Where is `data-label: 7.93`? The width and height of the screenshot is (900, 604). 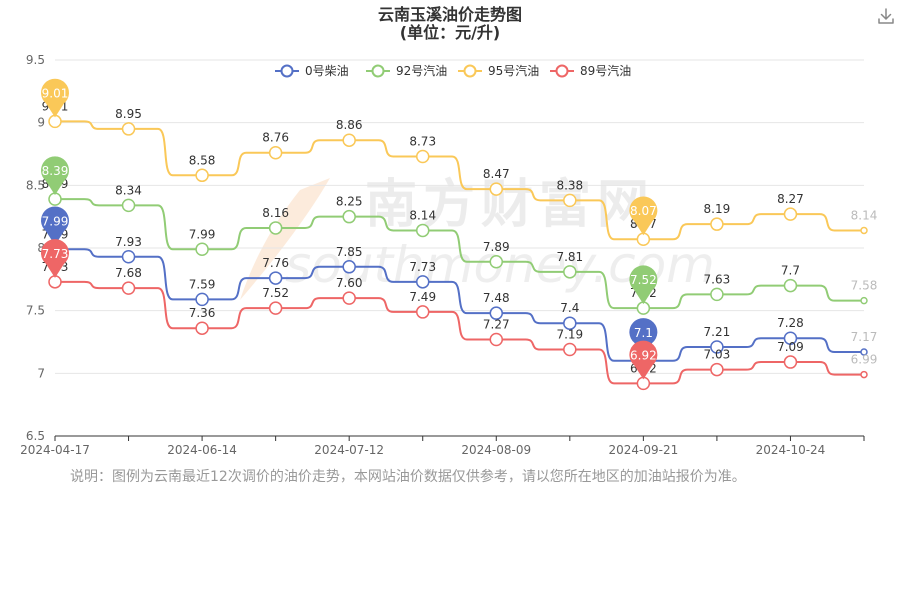
data-label: 7.93 is located at coordinates (128, 242).